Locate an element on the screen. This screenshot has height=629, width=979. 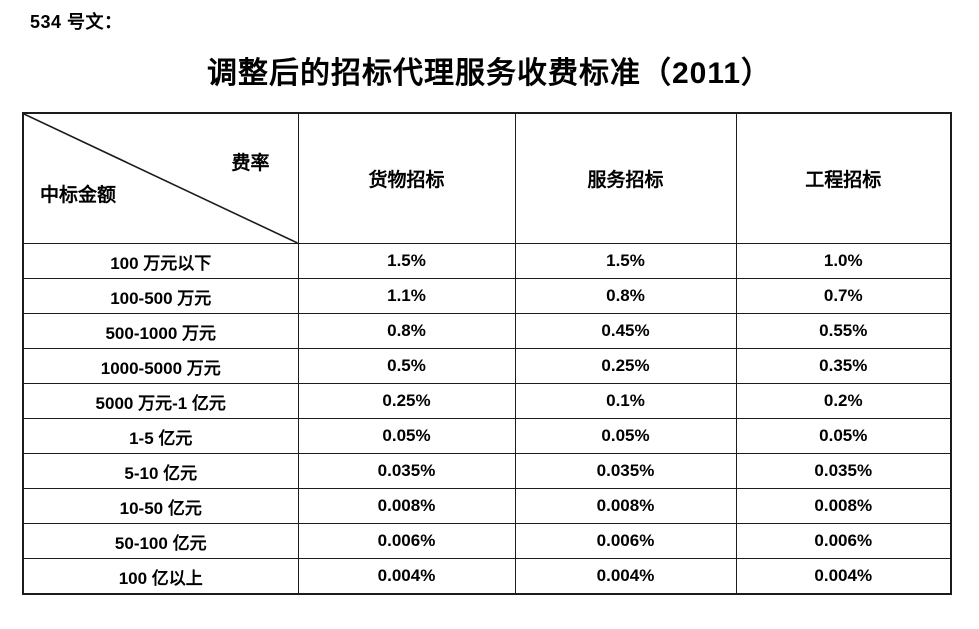
table-row: 1-5 亿元 0.05% 0.05% 0.05% is located at coordinates (487, 436).